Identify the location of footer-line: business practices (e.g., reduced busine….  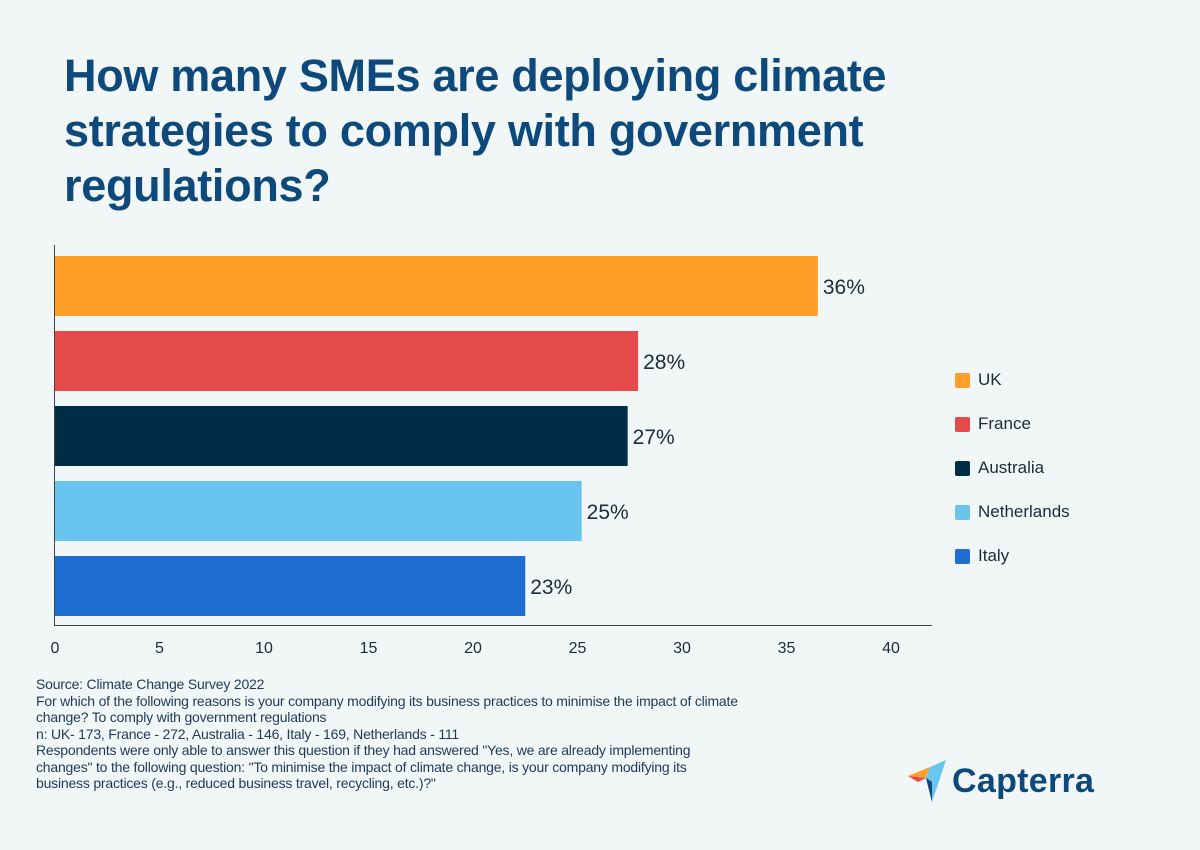
(236, 783).